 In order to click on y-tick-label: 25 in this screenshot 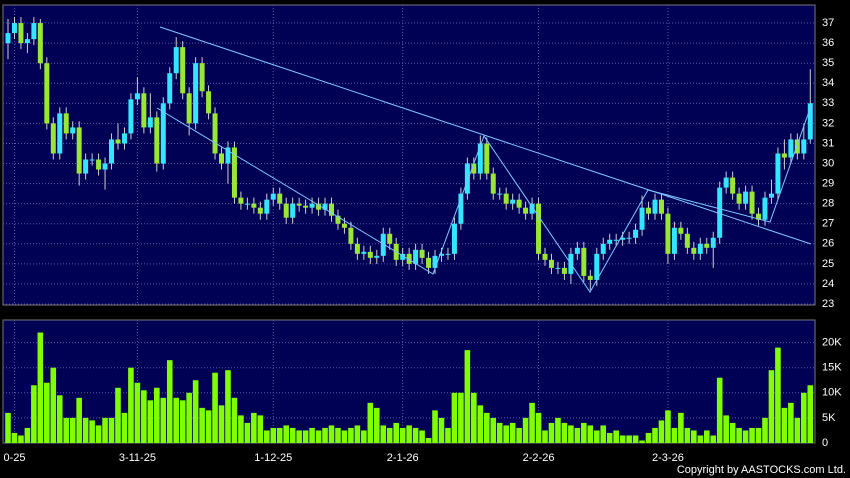, I will do `click(828, 264)`.